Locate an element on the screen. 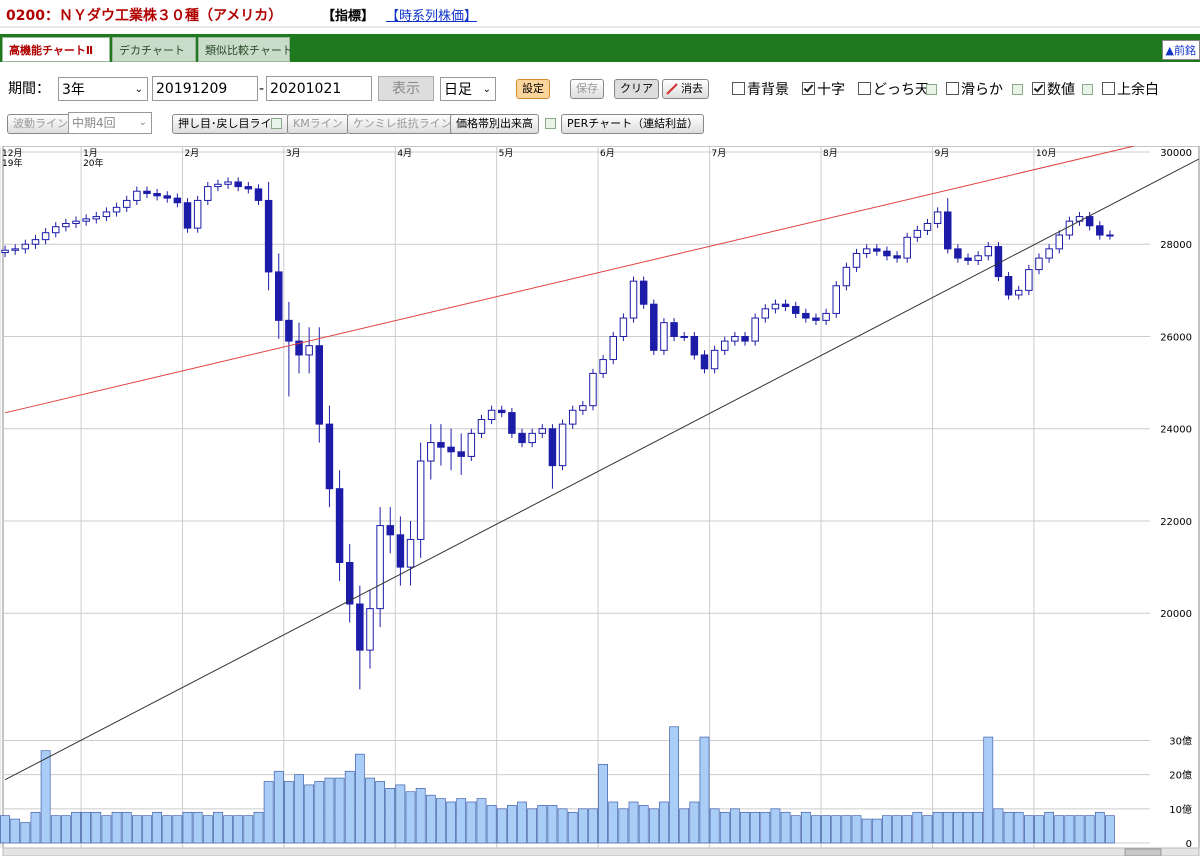 The width and height of the screenshot is (1200, 856). tool-button: 押し目･戻し目ライン is located at coordinates (230, 124).